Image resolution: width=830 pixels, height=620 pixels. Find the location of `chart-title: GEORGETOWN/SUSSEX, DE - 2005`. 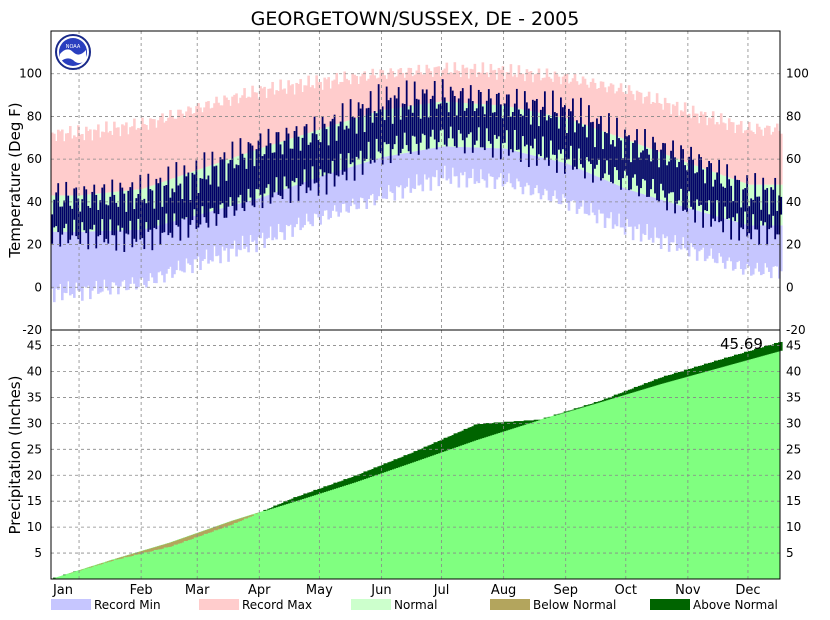

chart-title: GEORGETOWN/SUSSEX, DE - 2005 is located at coordinates (415, 19).